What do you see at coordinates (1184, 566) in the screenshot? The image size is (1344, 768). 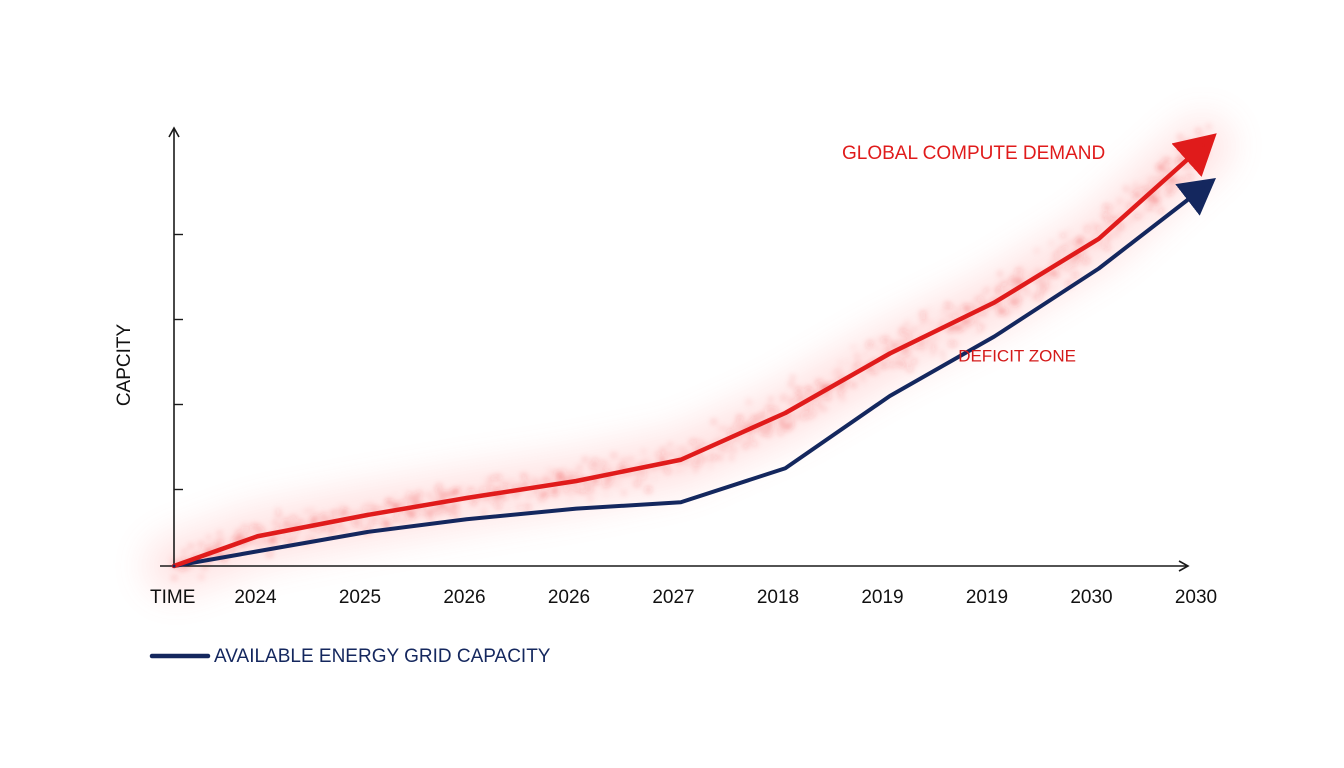 I see `x-axis-arrow-icon` at bounding box center [1184, 566].